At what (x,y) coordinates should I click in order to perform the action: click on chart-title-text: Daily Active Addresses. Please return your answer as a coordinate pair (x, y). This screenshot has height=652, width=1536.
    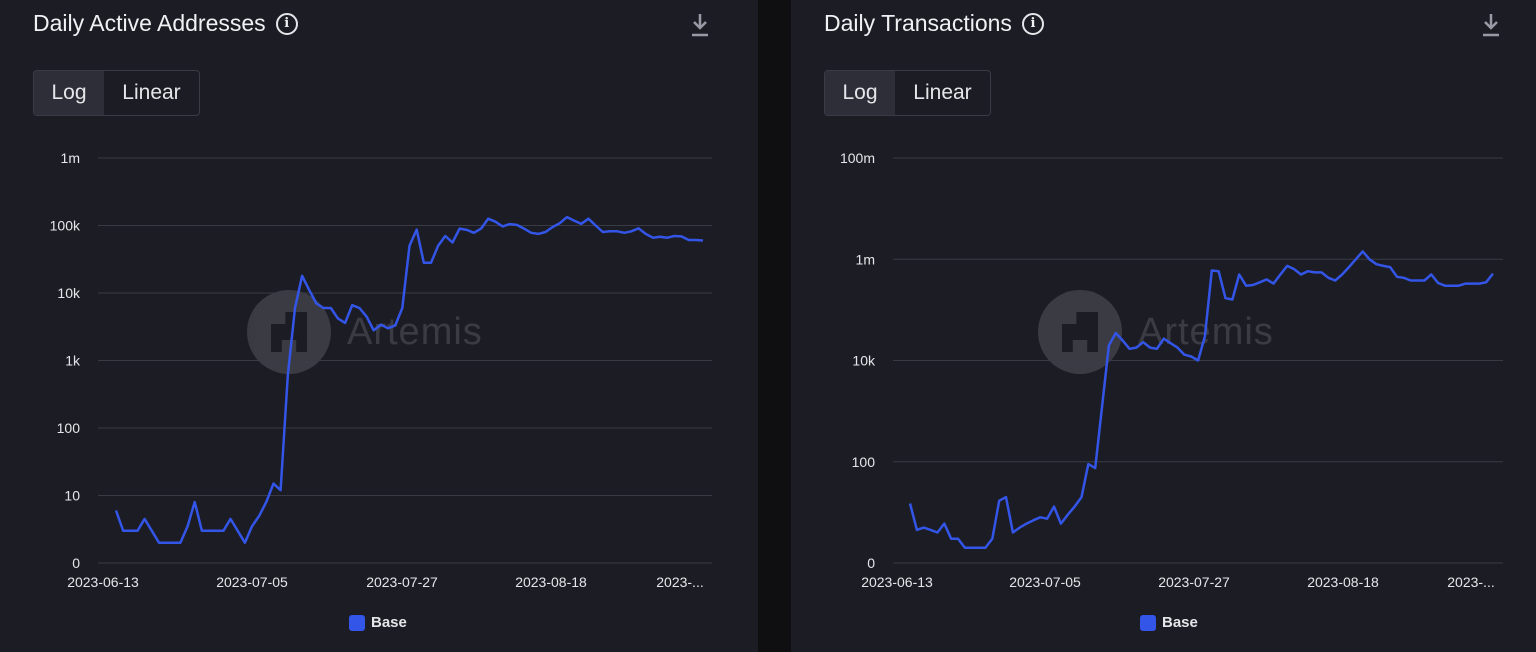
    Looking at the image, I should click on (149, 23).